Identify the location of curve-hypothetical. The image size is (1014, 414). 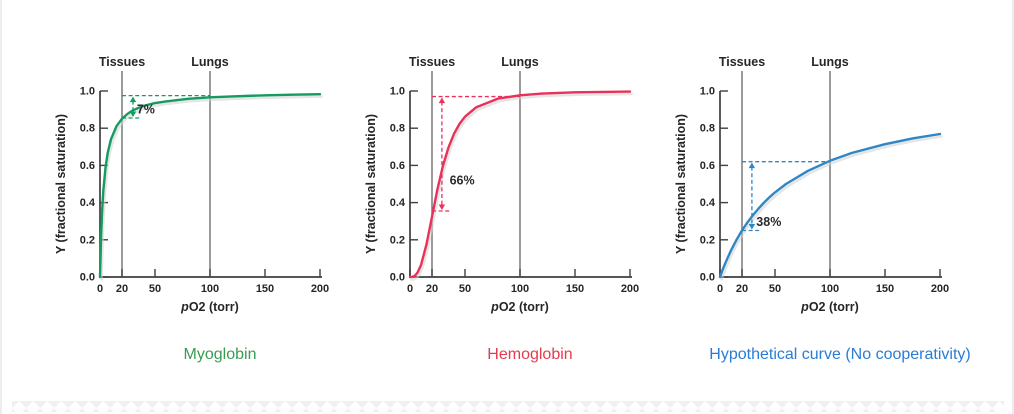
(830, 205).